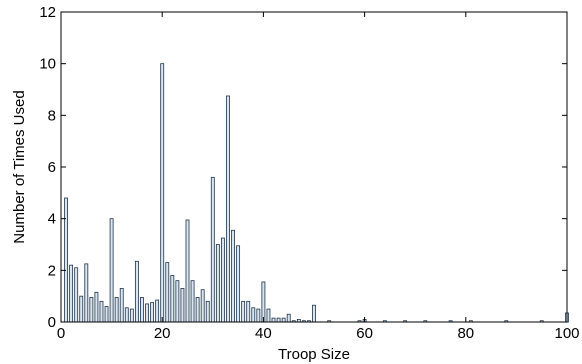  What do you see at coordinates (162, 333) in the screenshot?
I see `x-tick-label: 20` at bounding box center [162, 333].